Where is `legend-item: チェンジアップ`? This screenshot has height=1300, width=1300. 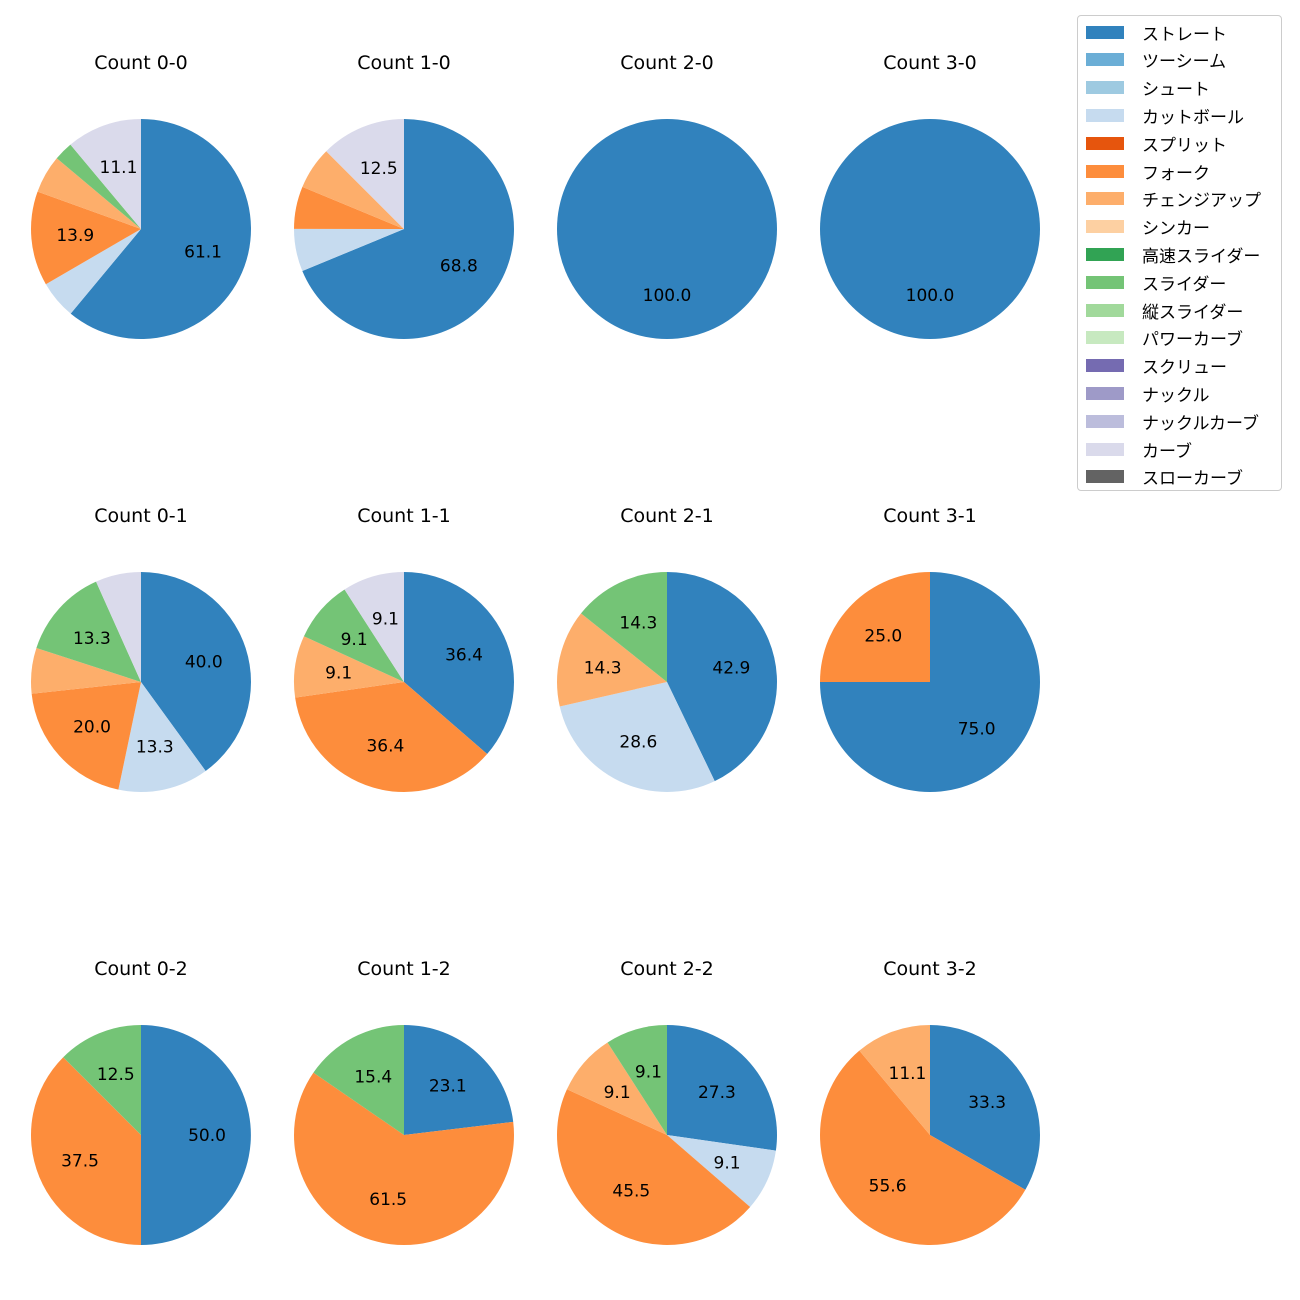
legend-item: チェンジアップ is located at coordinates (1173, 200).